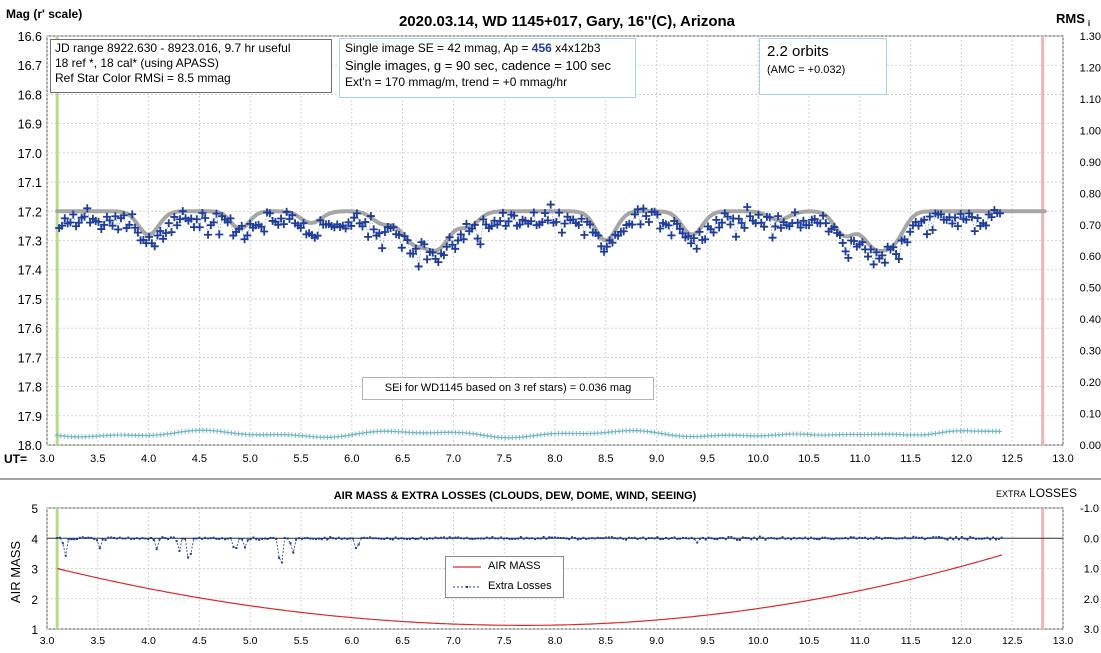  I want to click on top-y2-tick-label: 1.30, so click(1090, 37).